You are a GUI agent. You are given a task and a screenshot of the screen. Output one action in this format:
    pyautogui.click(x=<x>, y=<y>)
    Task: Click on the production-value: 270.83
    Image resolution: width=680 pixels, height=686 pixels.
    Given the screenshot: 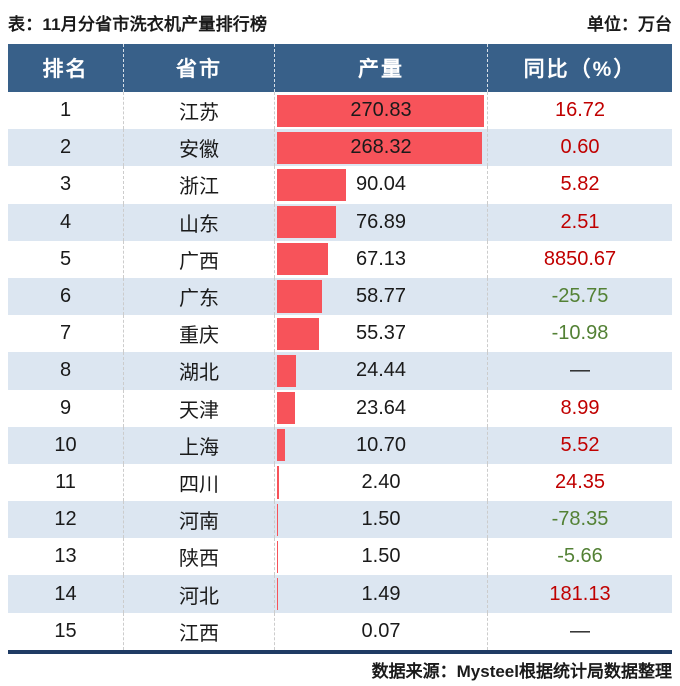 What is the action you would take?
    pyautogui.click(x=381, y=110)
    